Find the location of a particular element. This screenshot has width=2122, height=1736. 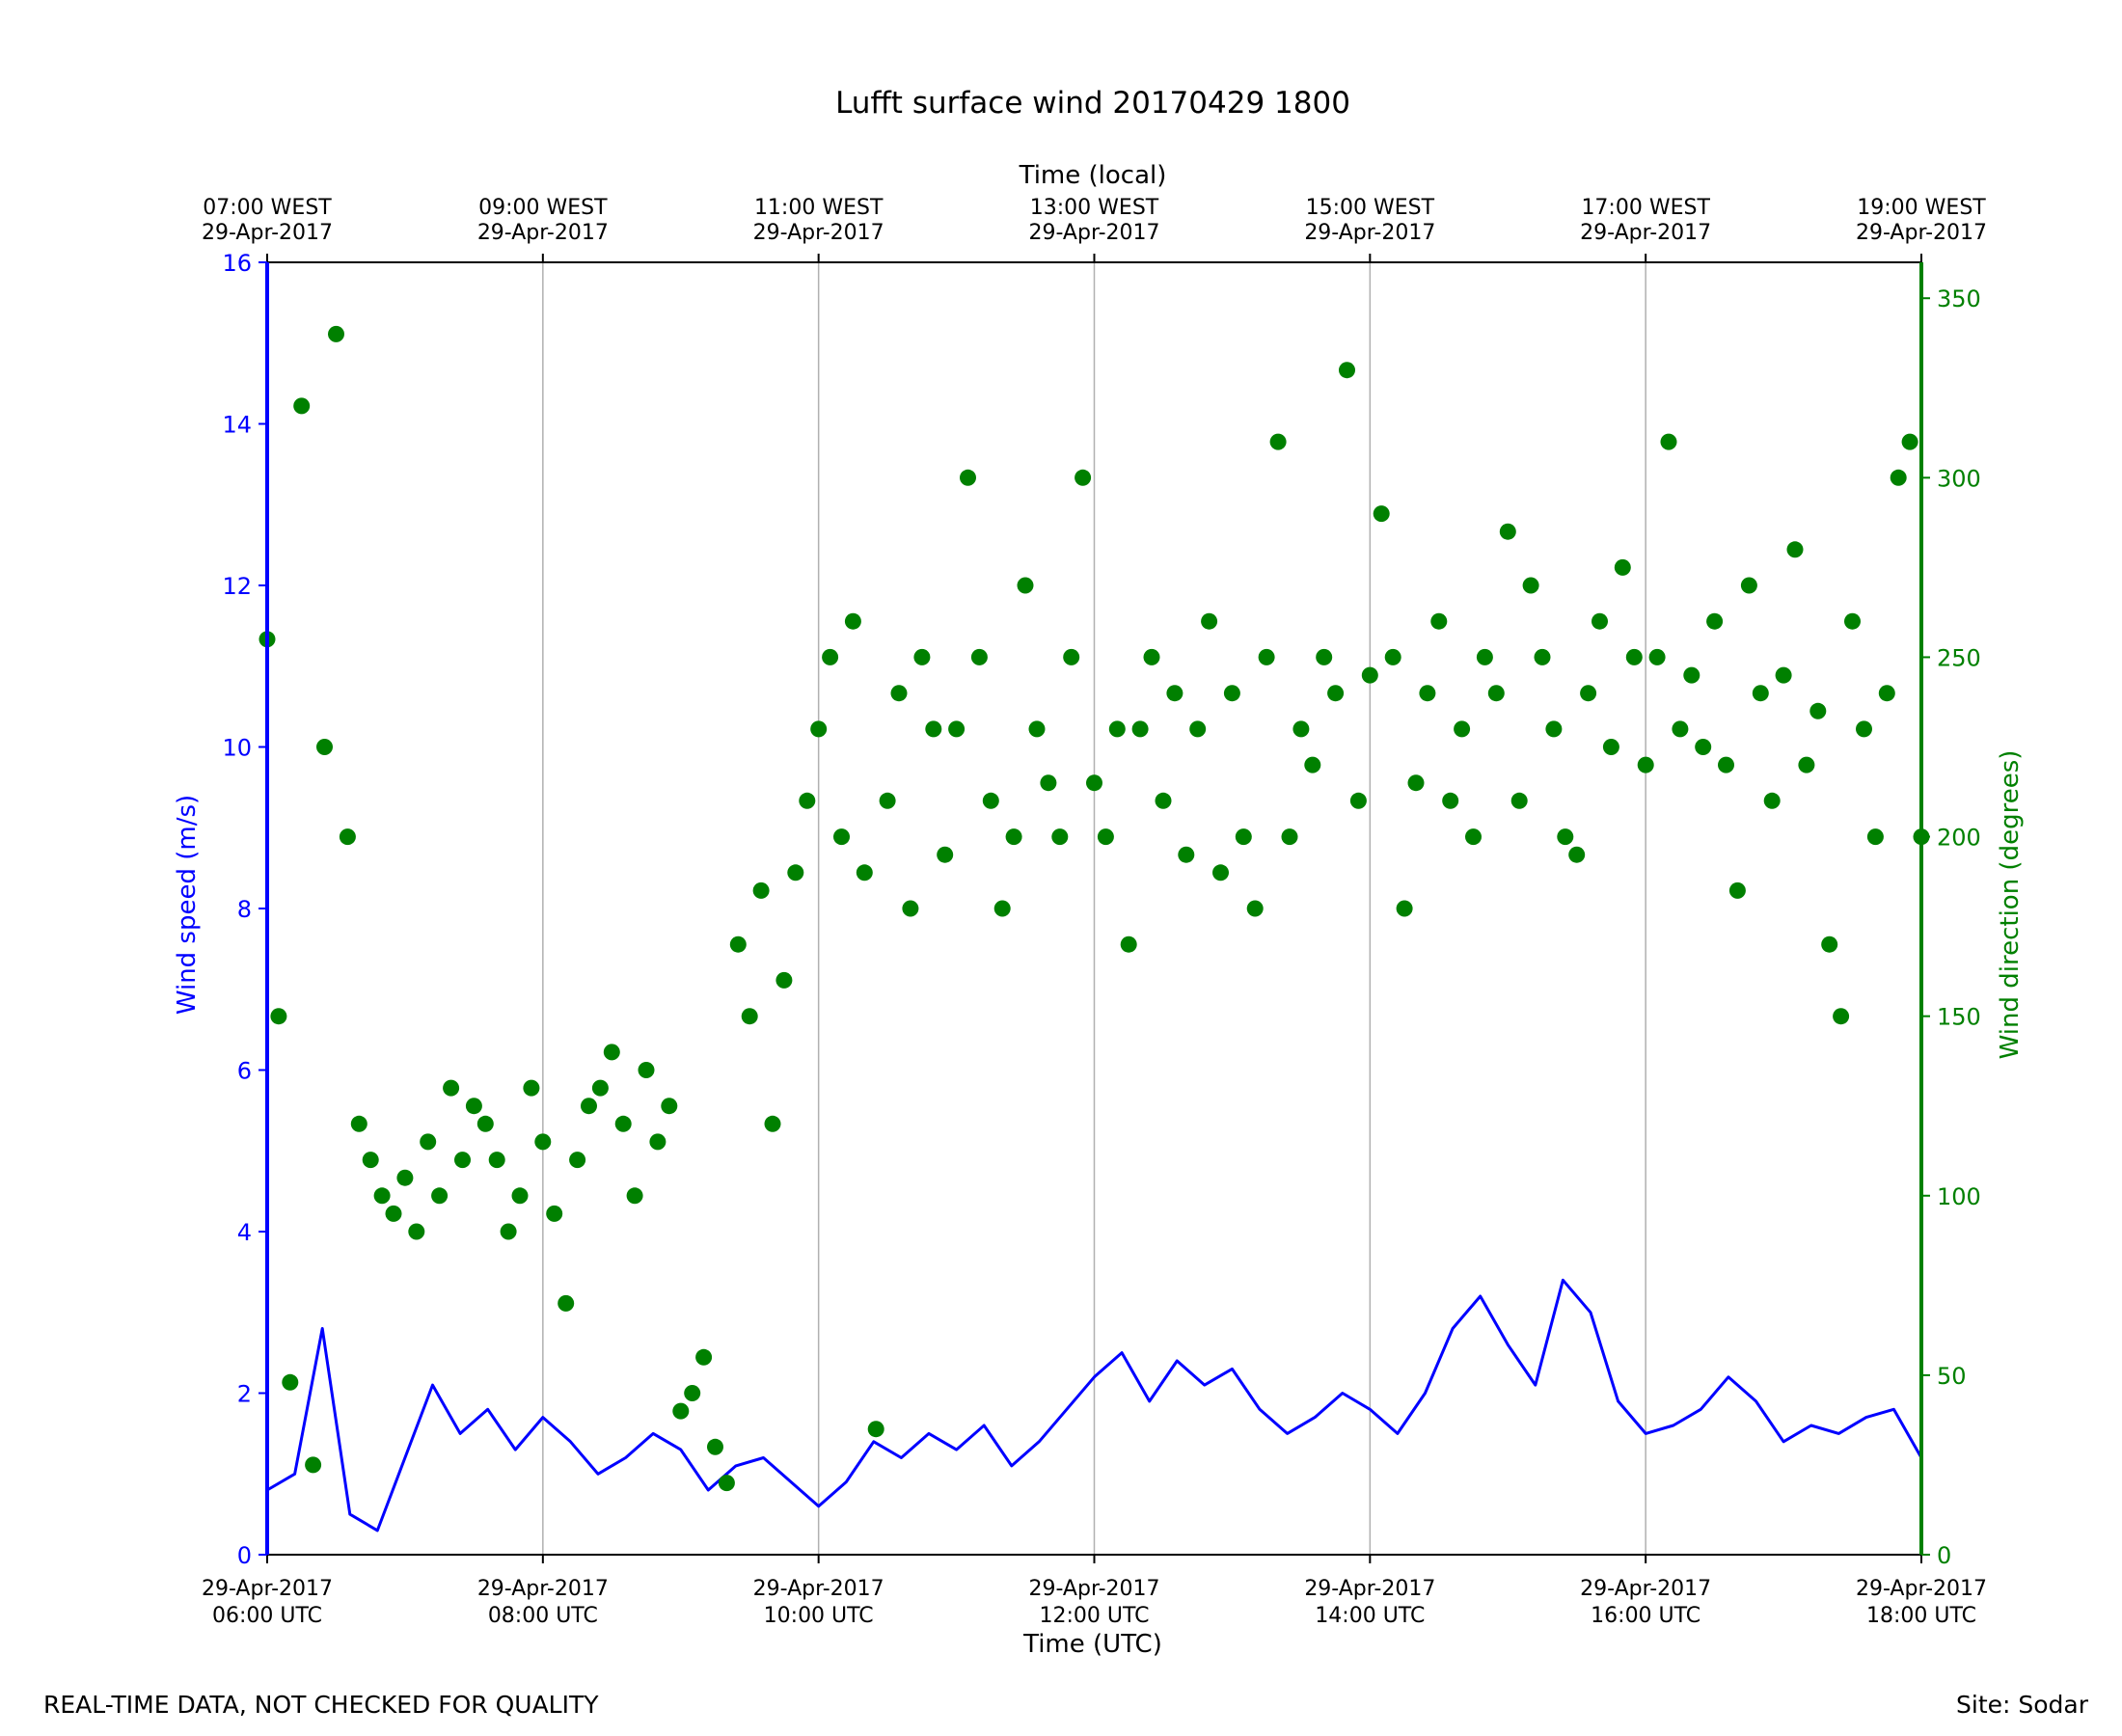

y-tick-label: 2 is located at coordinates (245, 1394).